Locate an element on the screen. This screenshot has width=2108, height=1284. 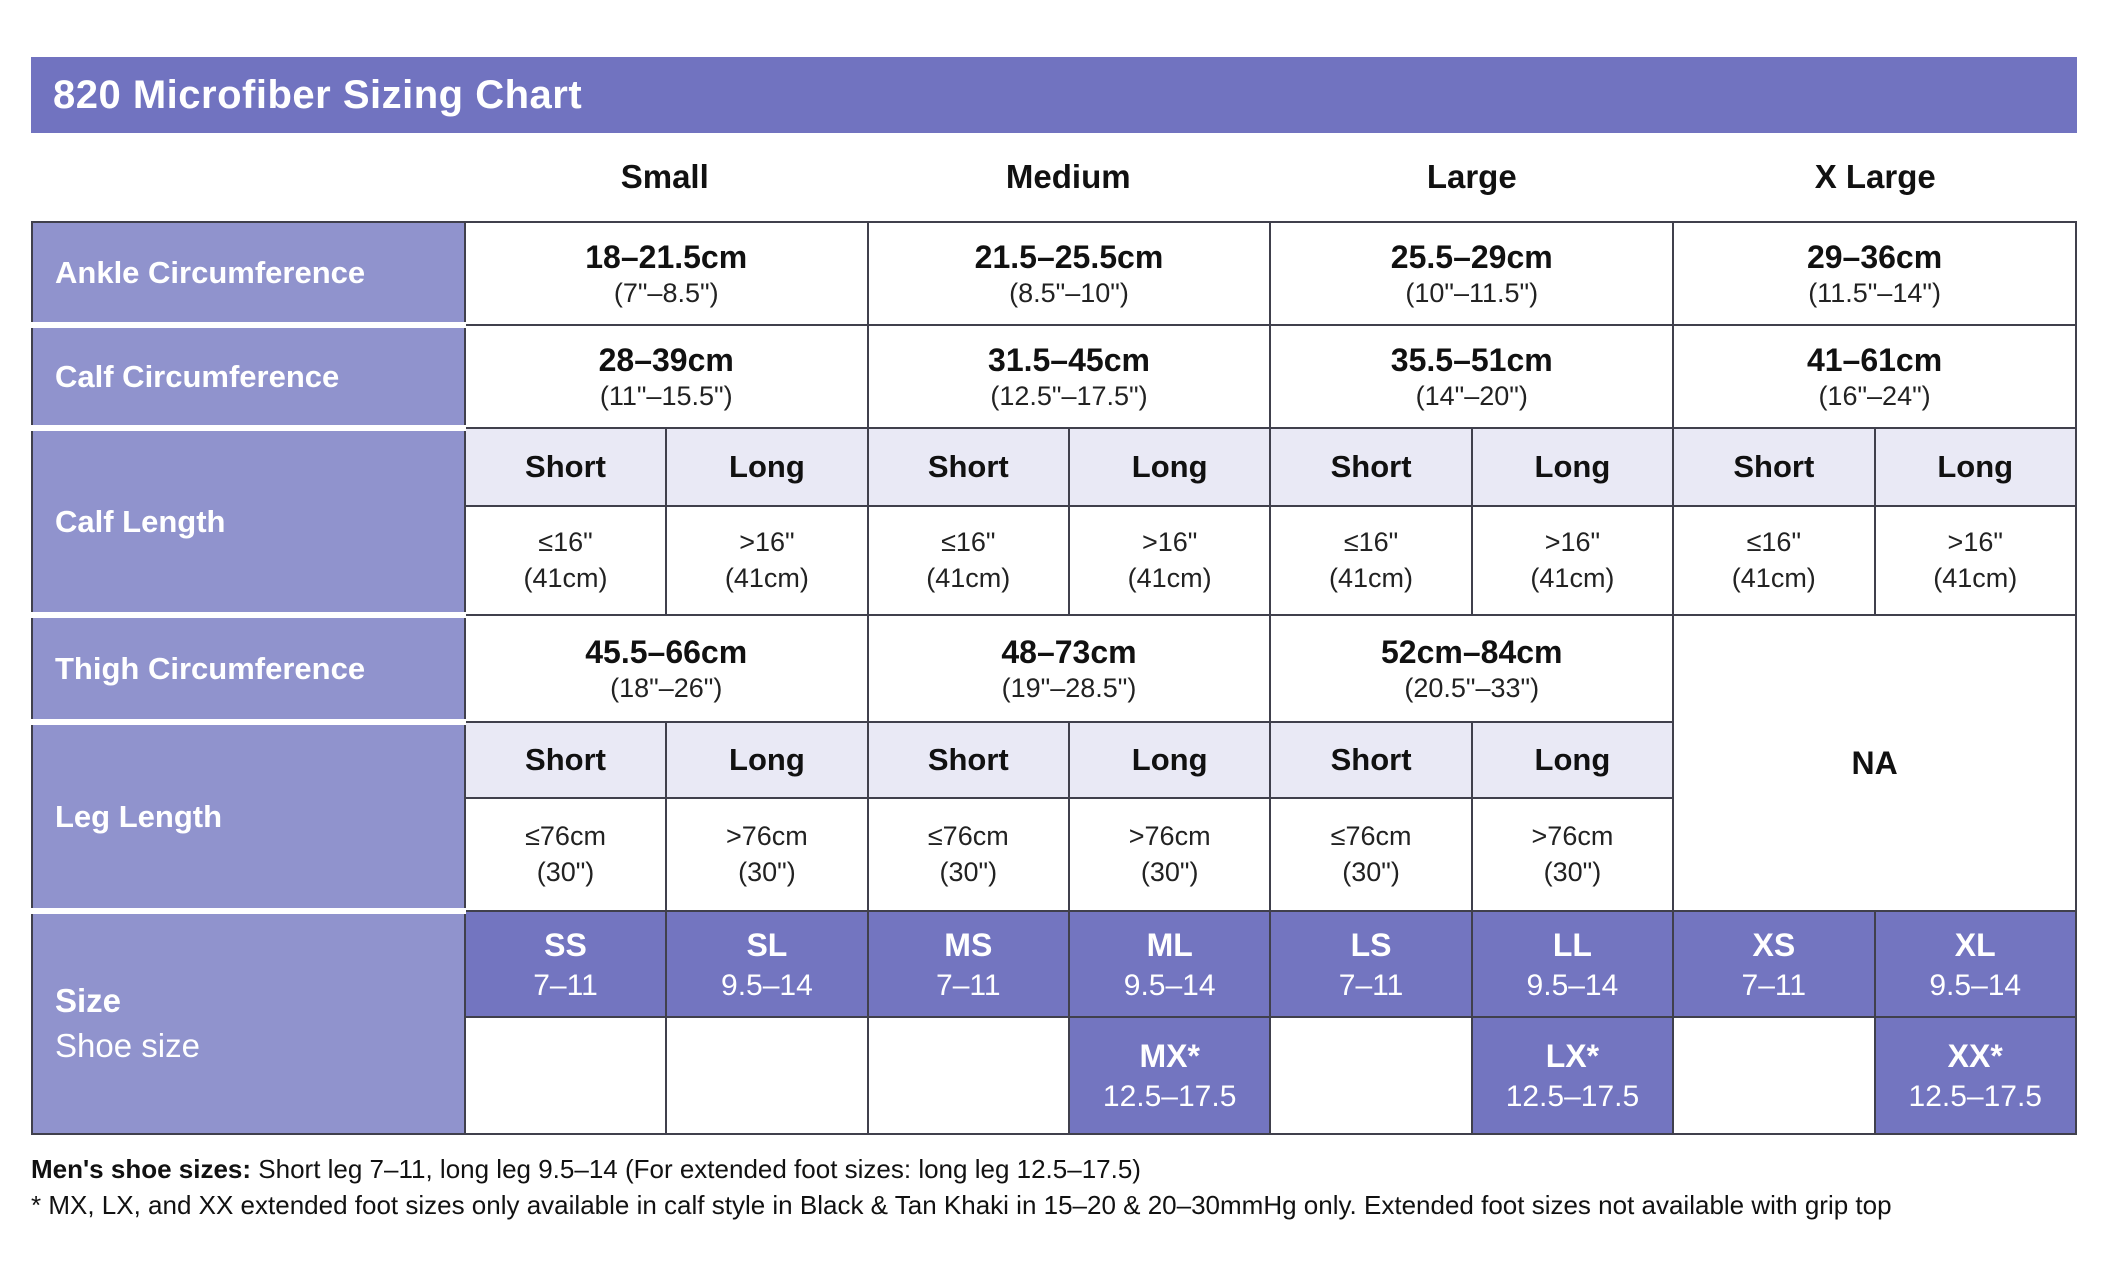
column-headers: Small Medium Large X Large is located at coordinates (1270, 177).